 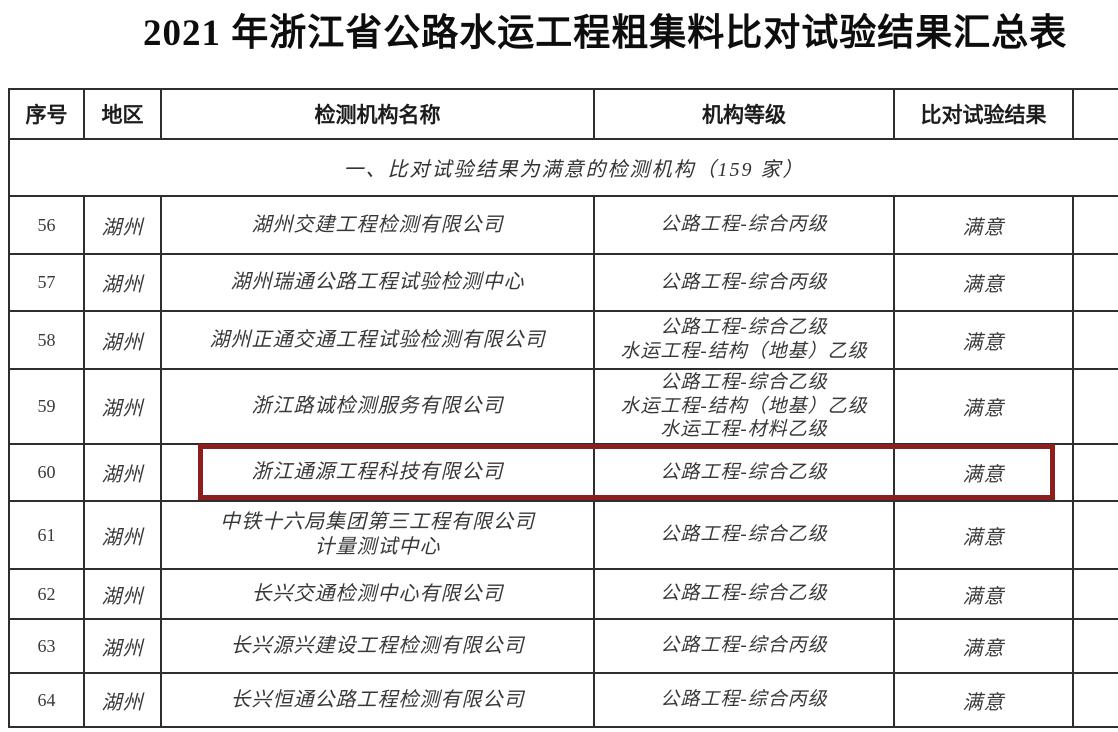 I want to click on section-header-row: 一、比对试验结果为满意的检测机构（159 家）, so click(x=563, y=167).